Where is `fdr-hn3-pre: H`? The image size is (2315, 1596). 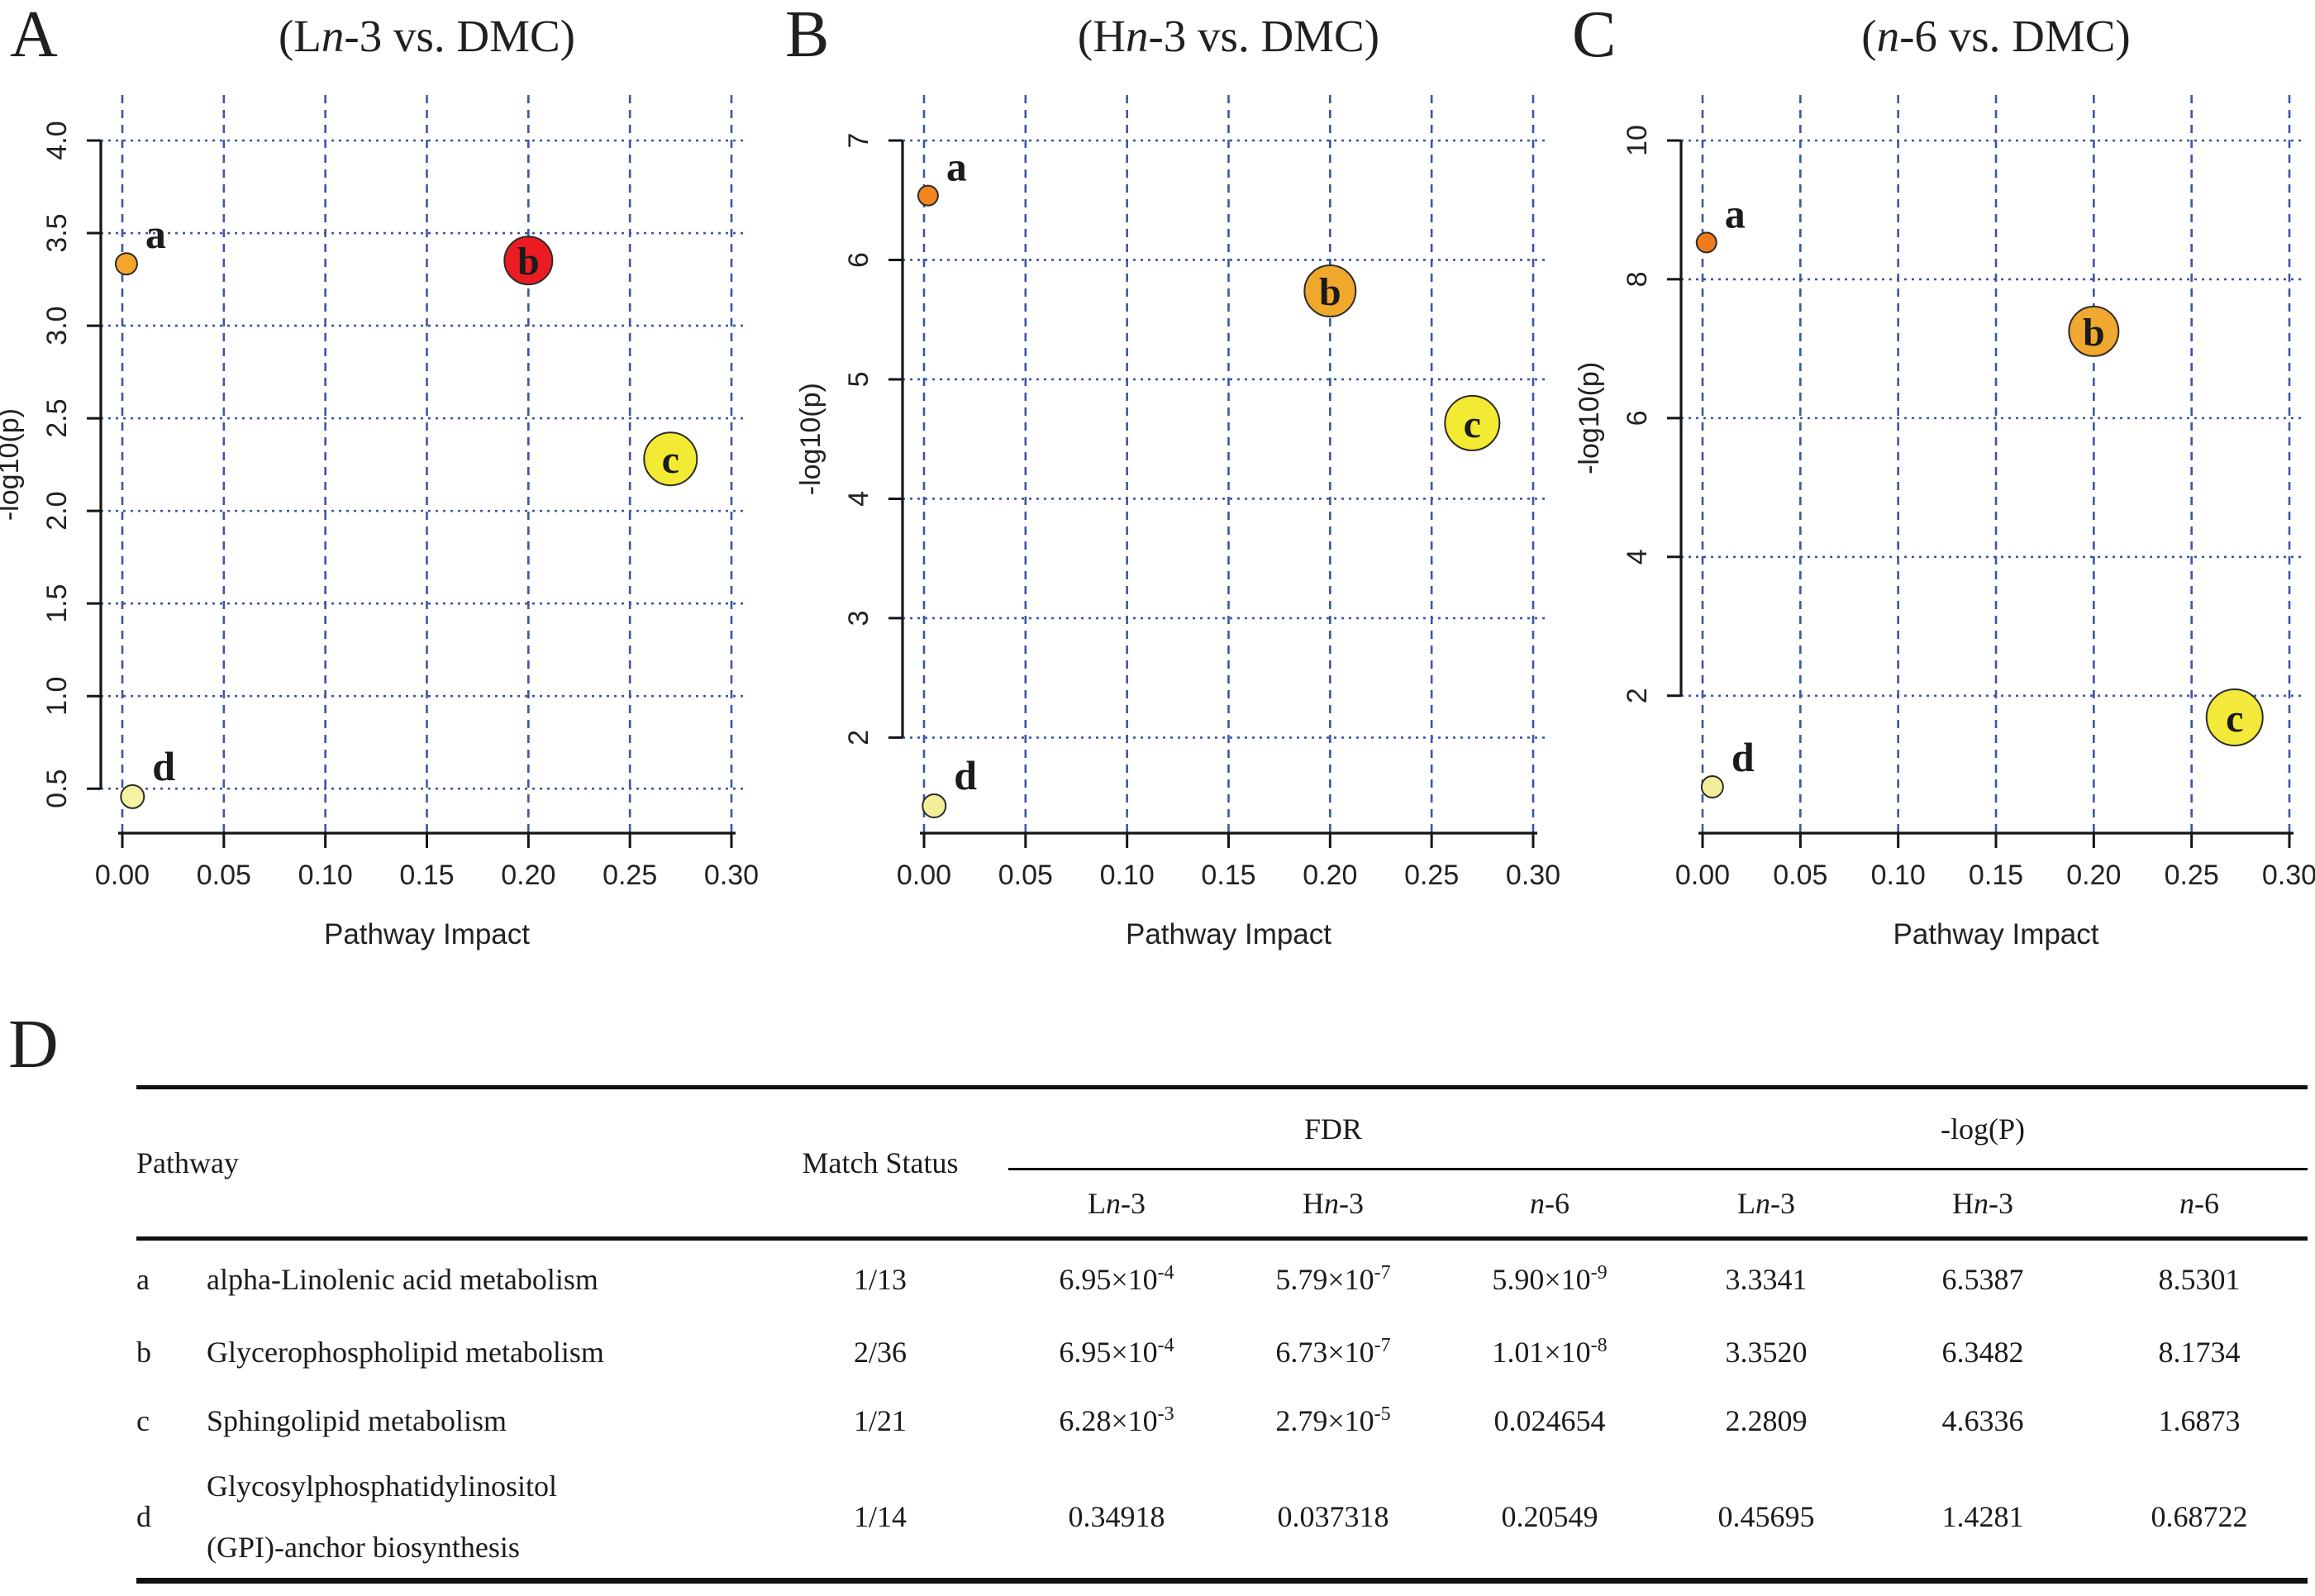 fdr-hn3-pre: H is located at coordinates (1314, 1203).